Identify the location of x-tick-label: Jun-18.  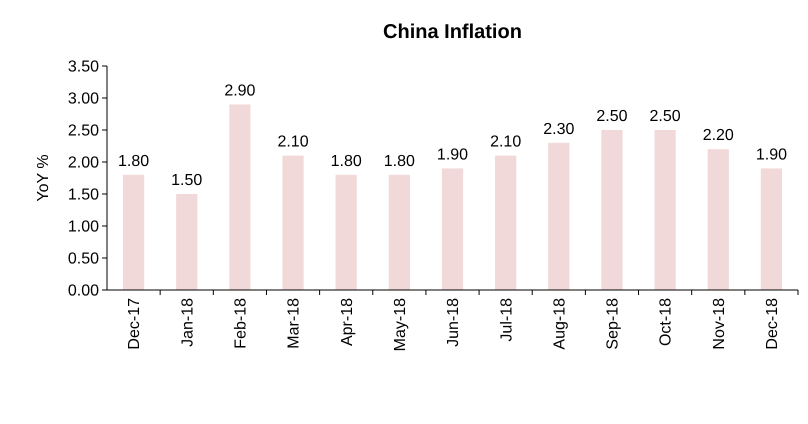
(453, 322).